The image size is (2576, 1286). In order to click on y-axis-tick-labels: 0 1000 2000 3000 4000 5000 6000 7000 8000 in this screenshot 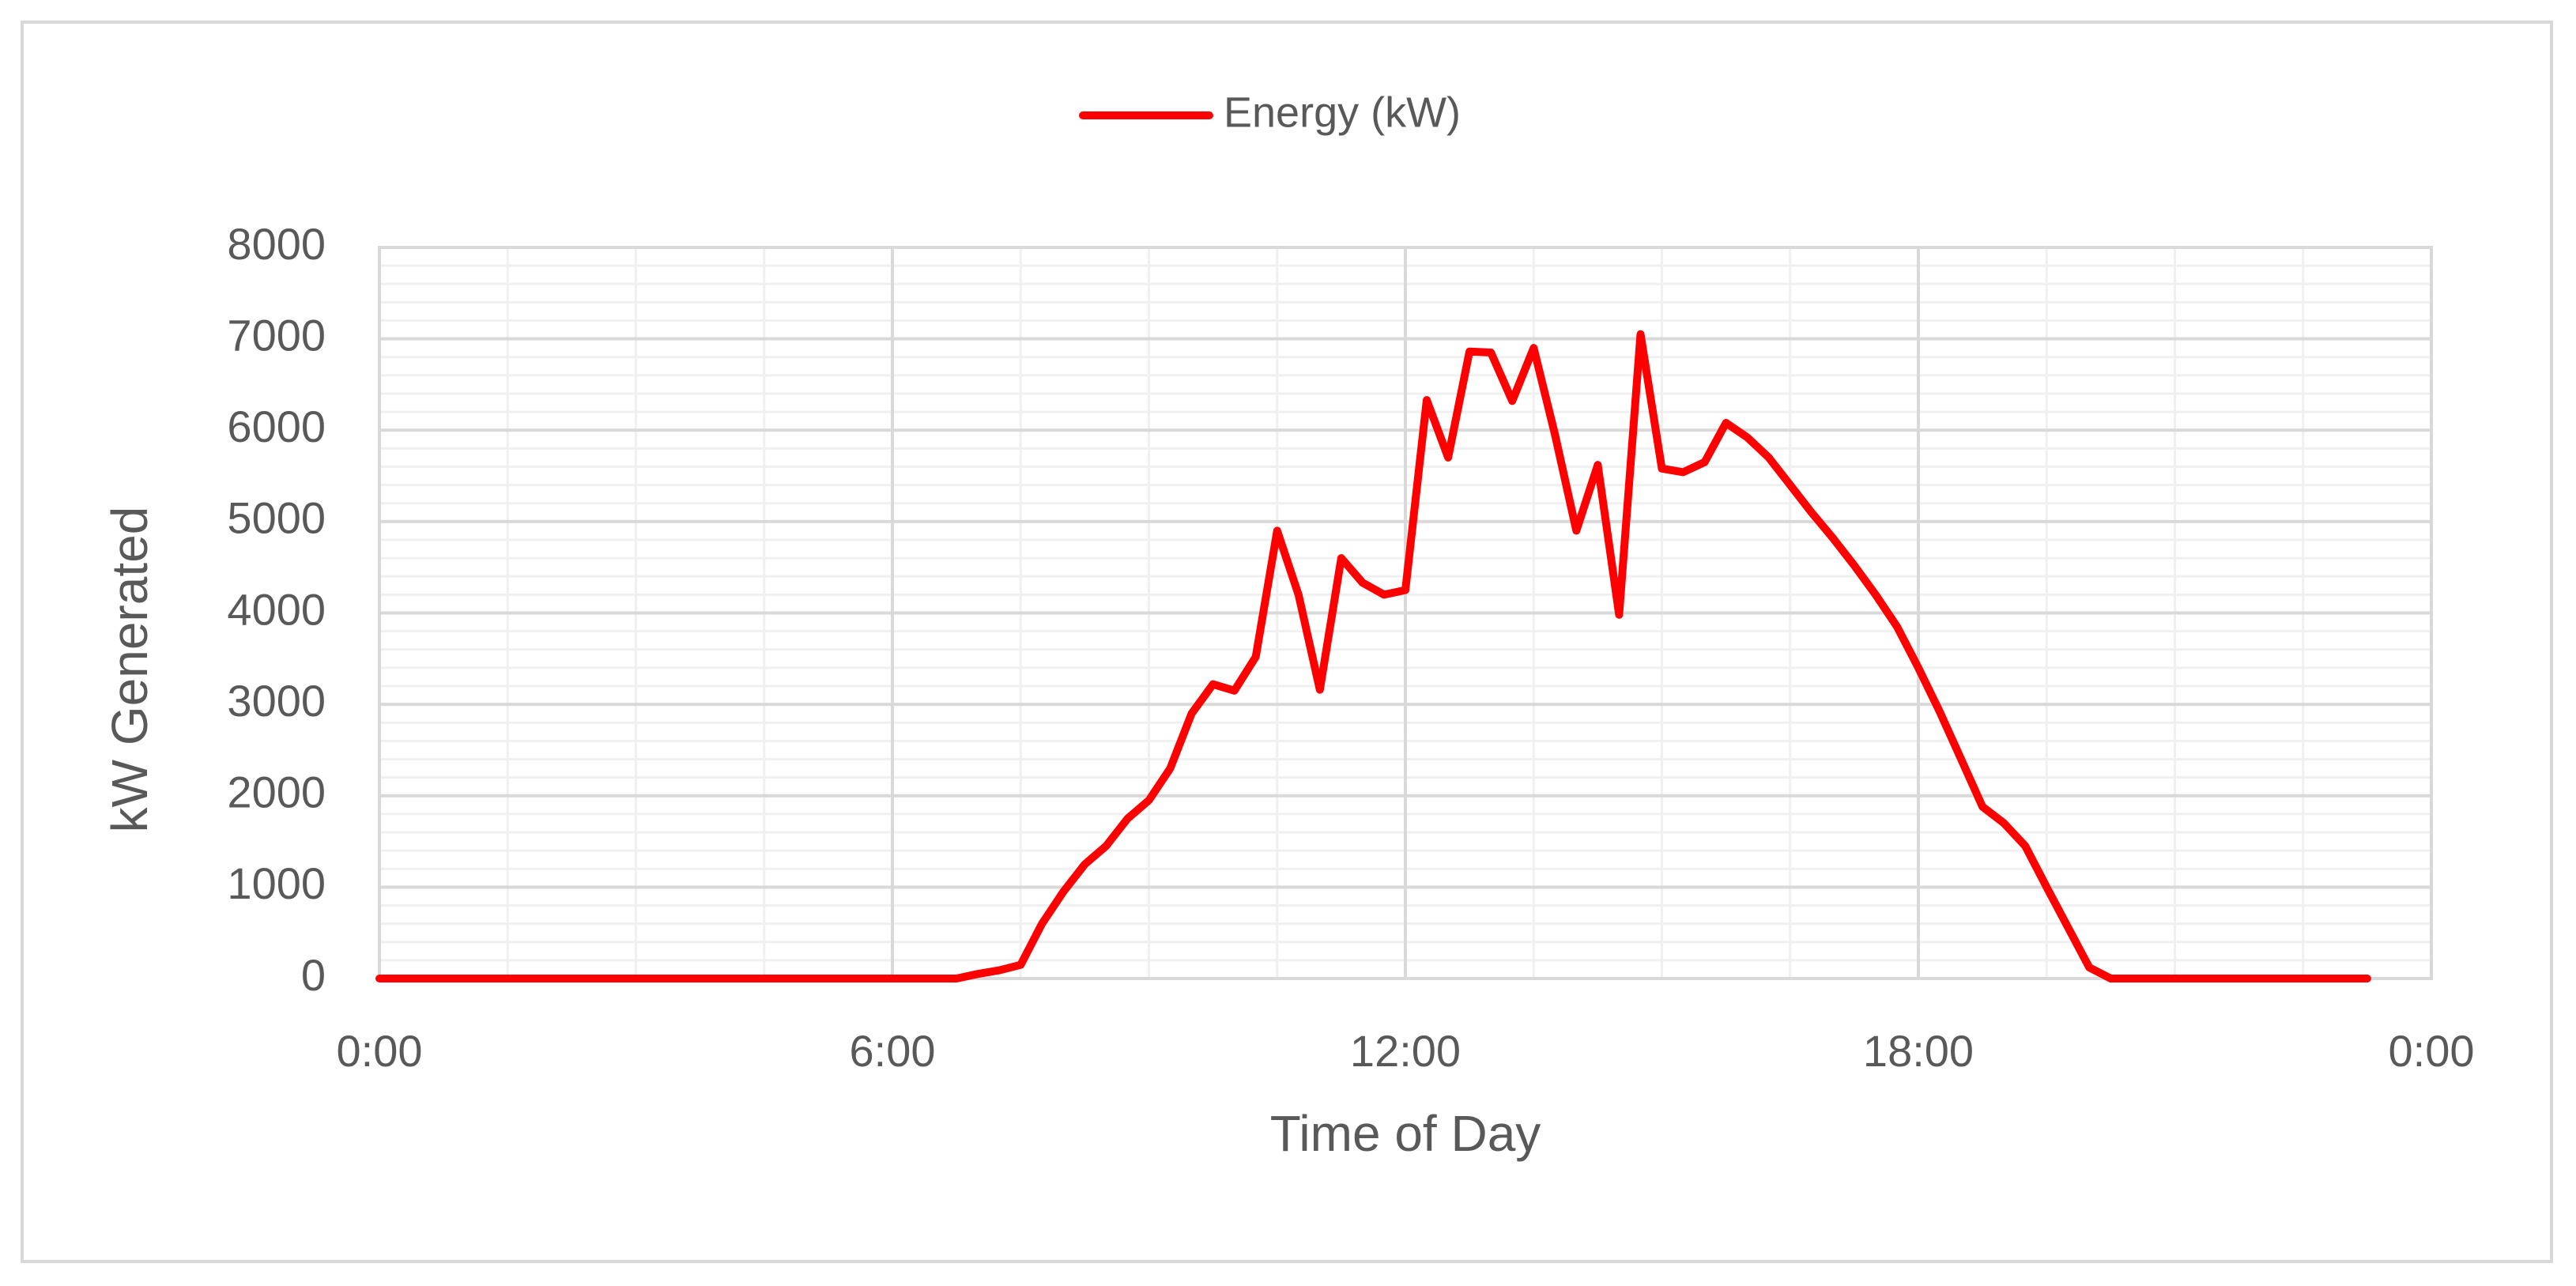, I will do `click(276, 609)`.